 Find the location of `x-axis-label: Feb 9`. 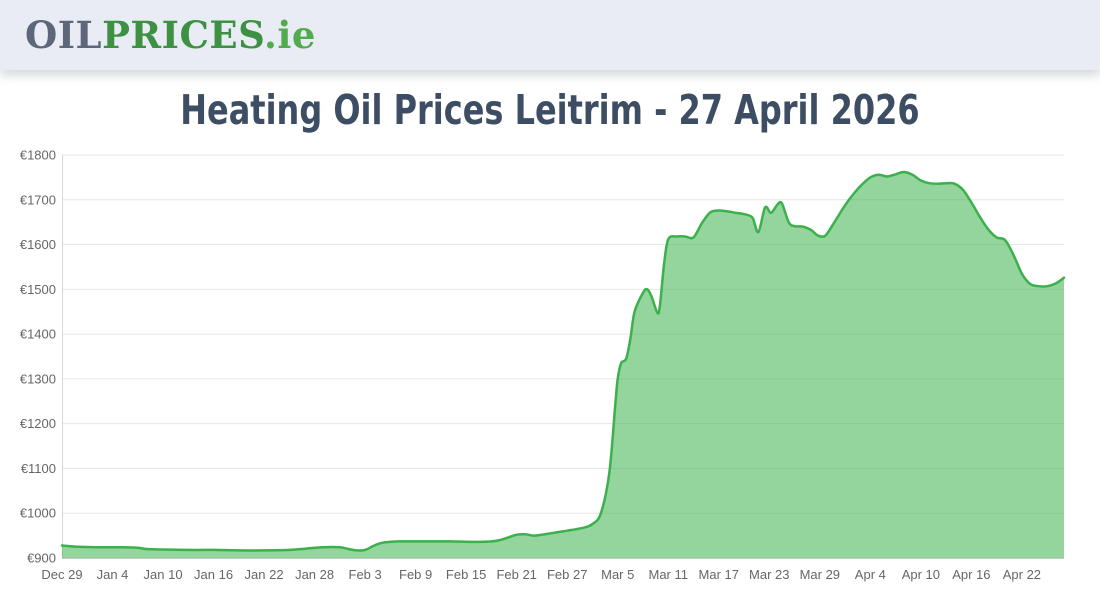

x-axis-label: Feb 9 is located at coordinates (415, 574).